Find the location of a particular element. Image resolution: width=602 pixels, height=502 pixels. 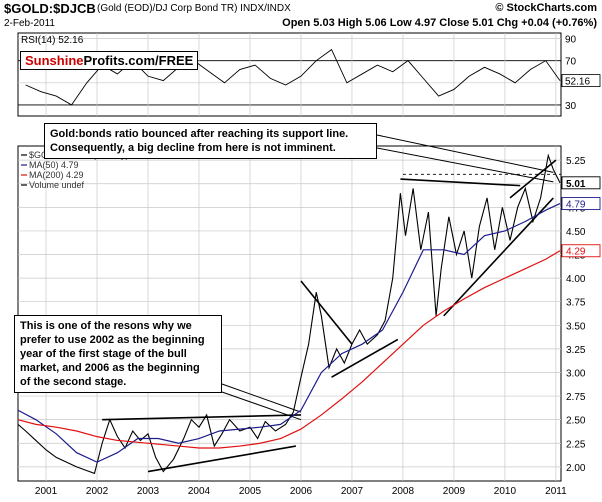

x-tick-label: 2004 is located at coordinates (199, 491).